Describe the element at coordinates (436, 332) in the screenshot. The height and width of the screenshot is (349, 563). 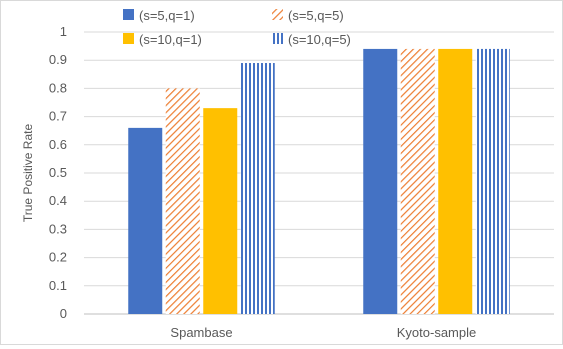
I see `x-tick-label: Kyoto-sample` at that location.